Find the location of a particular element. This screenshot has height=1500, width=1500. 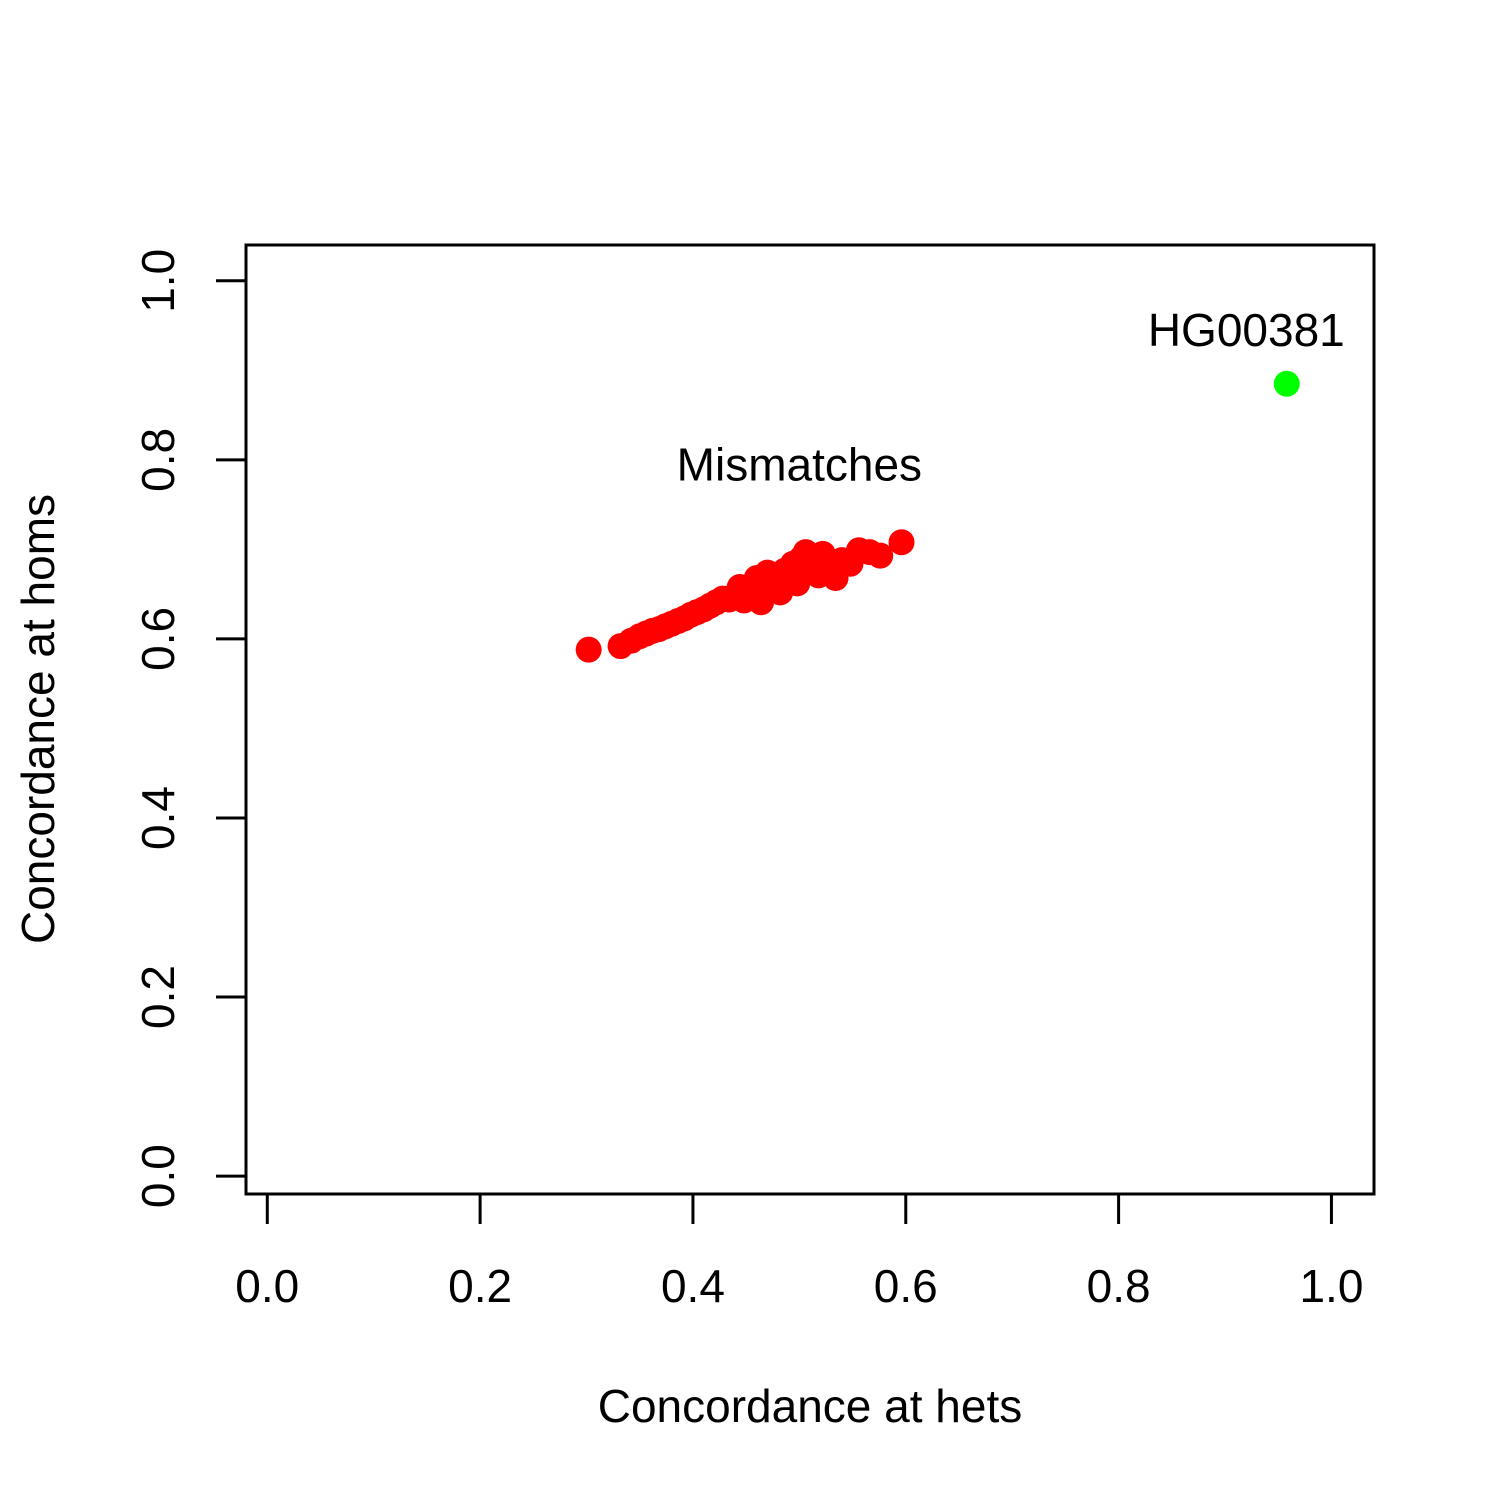

x-tick-label: 0.0 is located at coordinates (267, 1286).